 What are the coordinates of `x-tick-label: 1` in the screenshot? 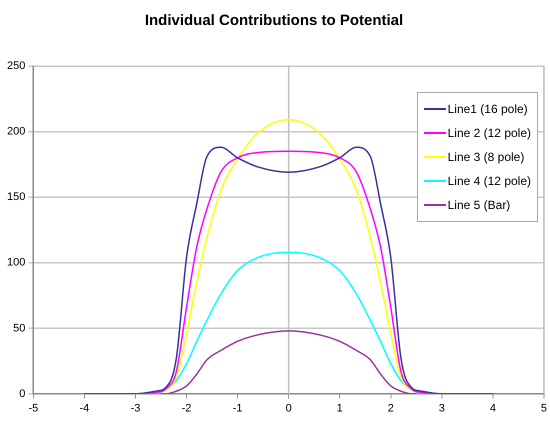 It's located at (339, 408).